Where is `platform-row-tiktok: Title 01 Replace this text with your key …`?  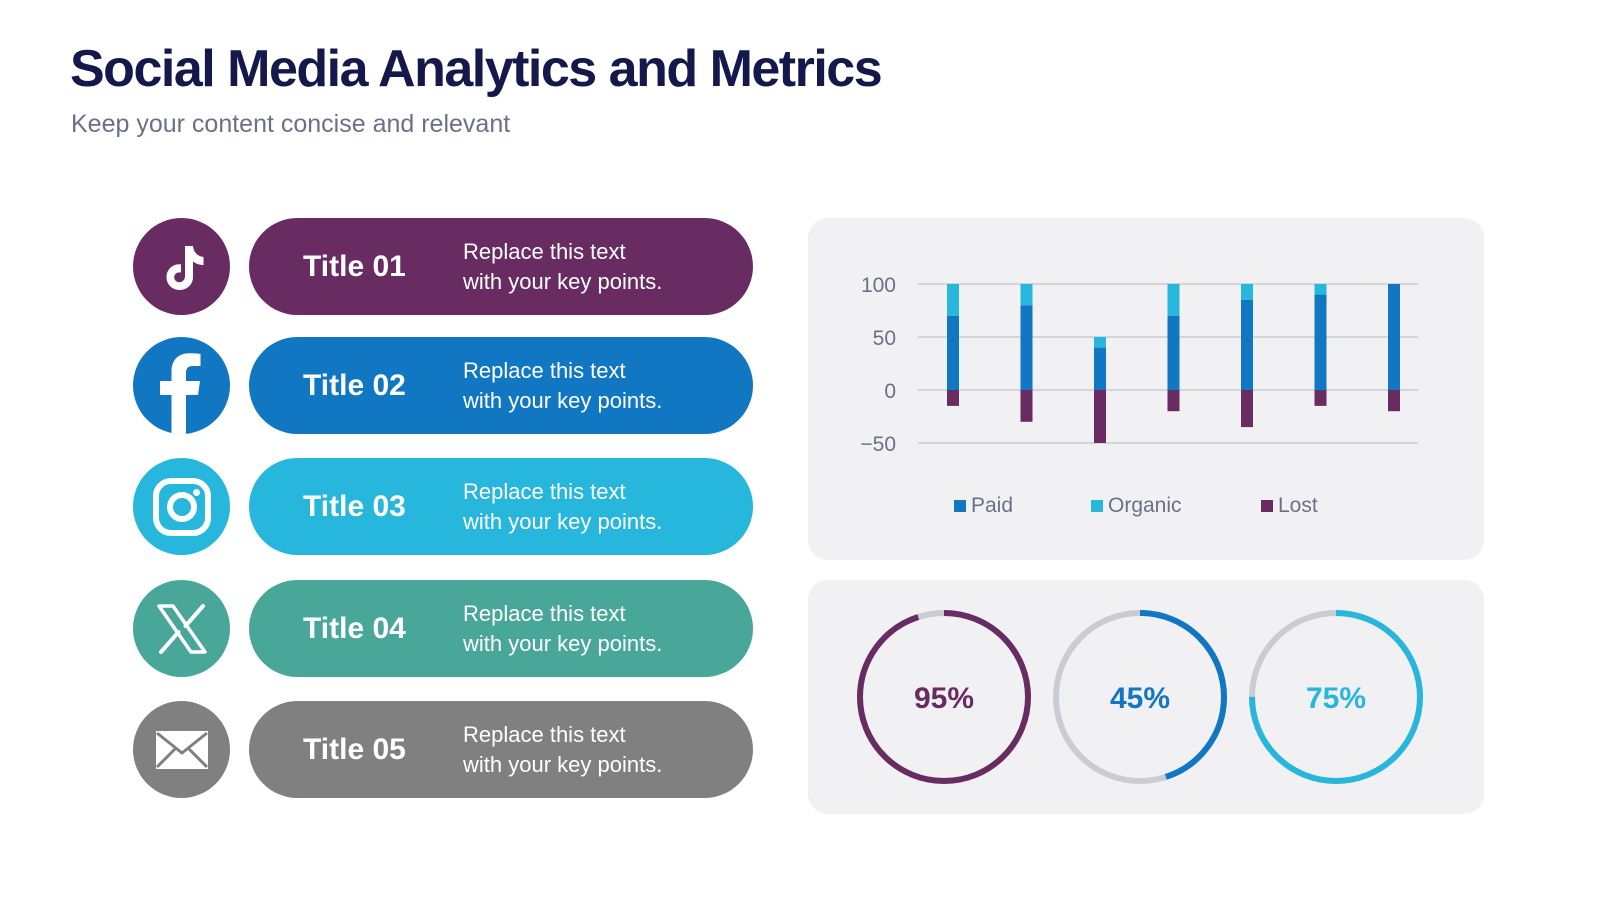 platform-row-tiktok: Title 01 Replace this text with your key … is located at coordinates (443, 266).